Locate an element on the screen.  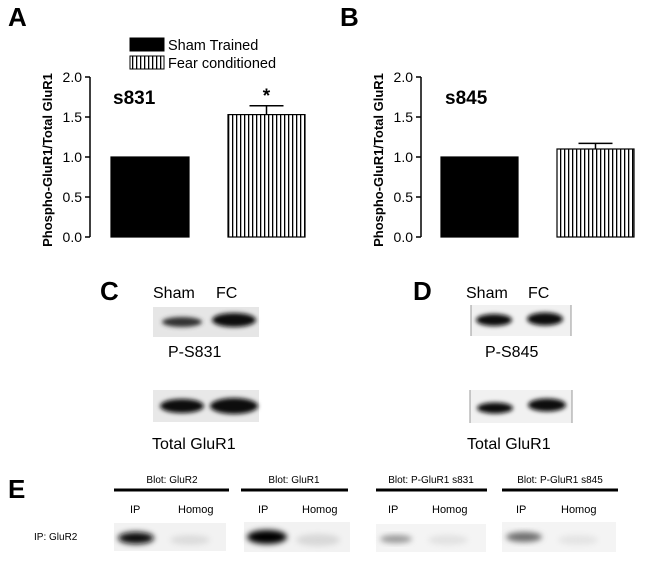
blot-c-lane-sham: Sham is located at coordinates (174, 293).